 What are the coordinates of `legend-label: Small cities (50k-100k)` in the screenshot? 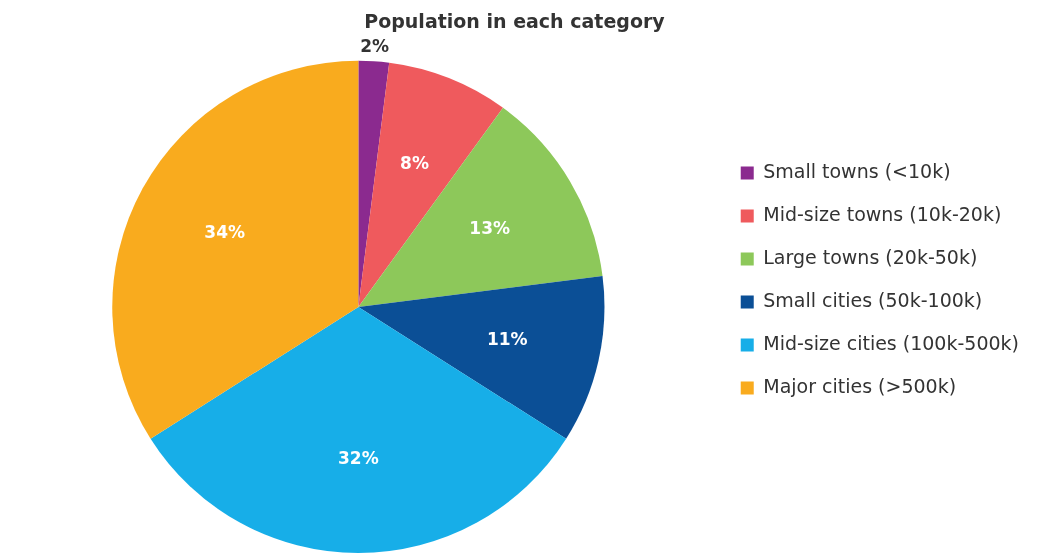 It's located at (873, 299).